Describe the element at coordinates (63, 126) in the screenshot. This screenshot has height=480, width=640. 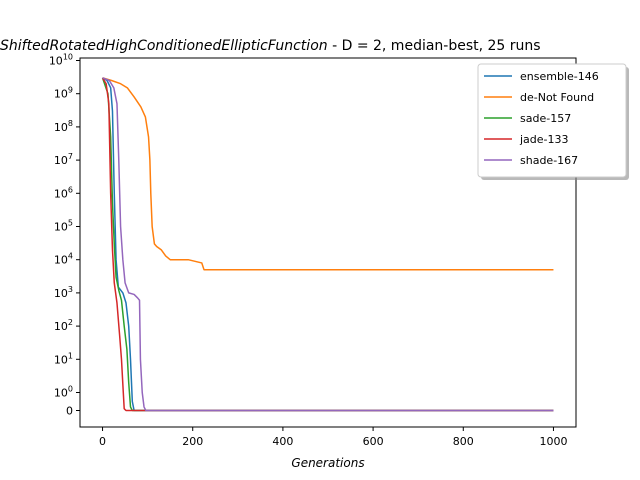
I see `y-tick-label: 10⁸` at that location.